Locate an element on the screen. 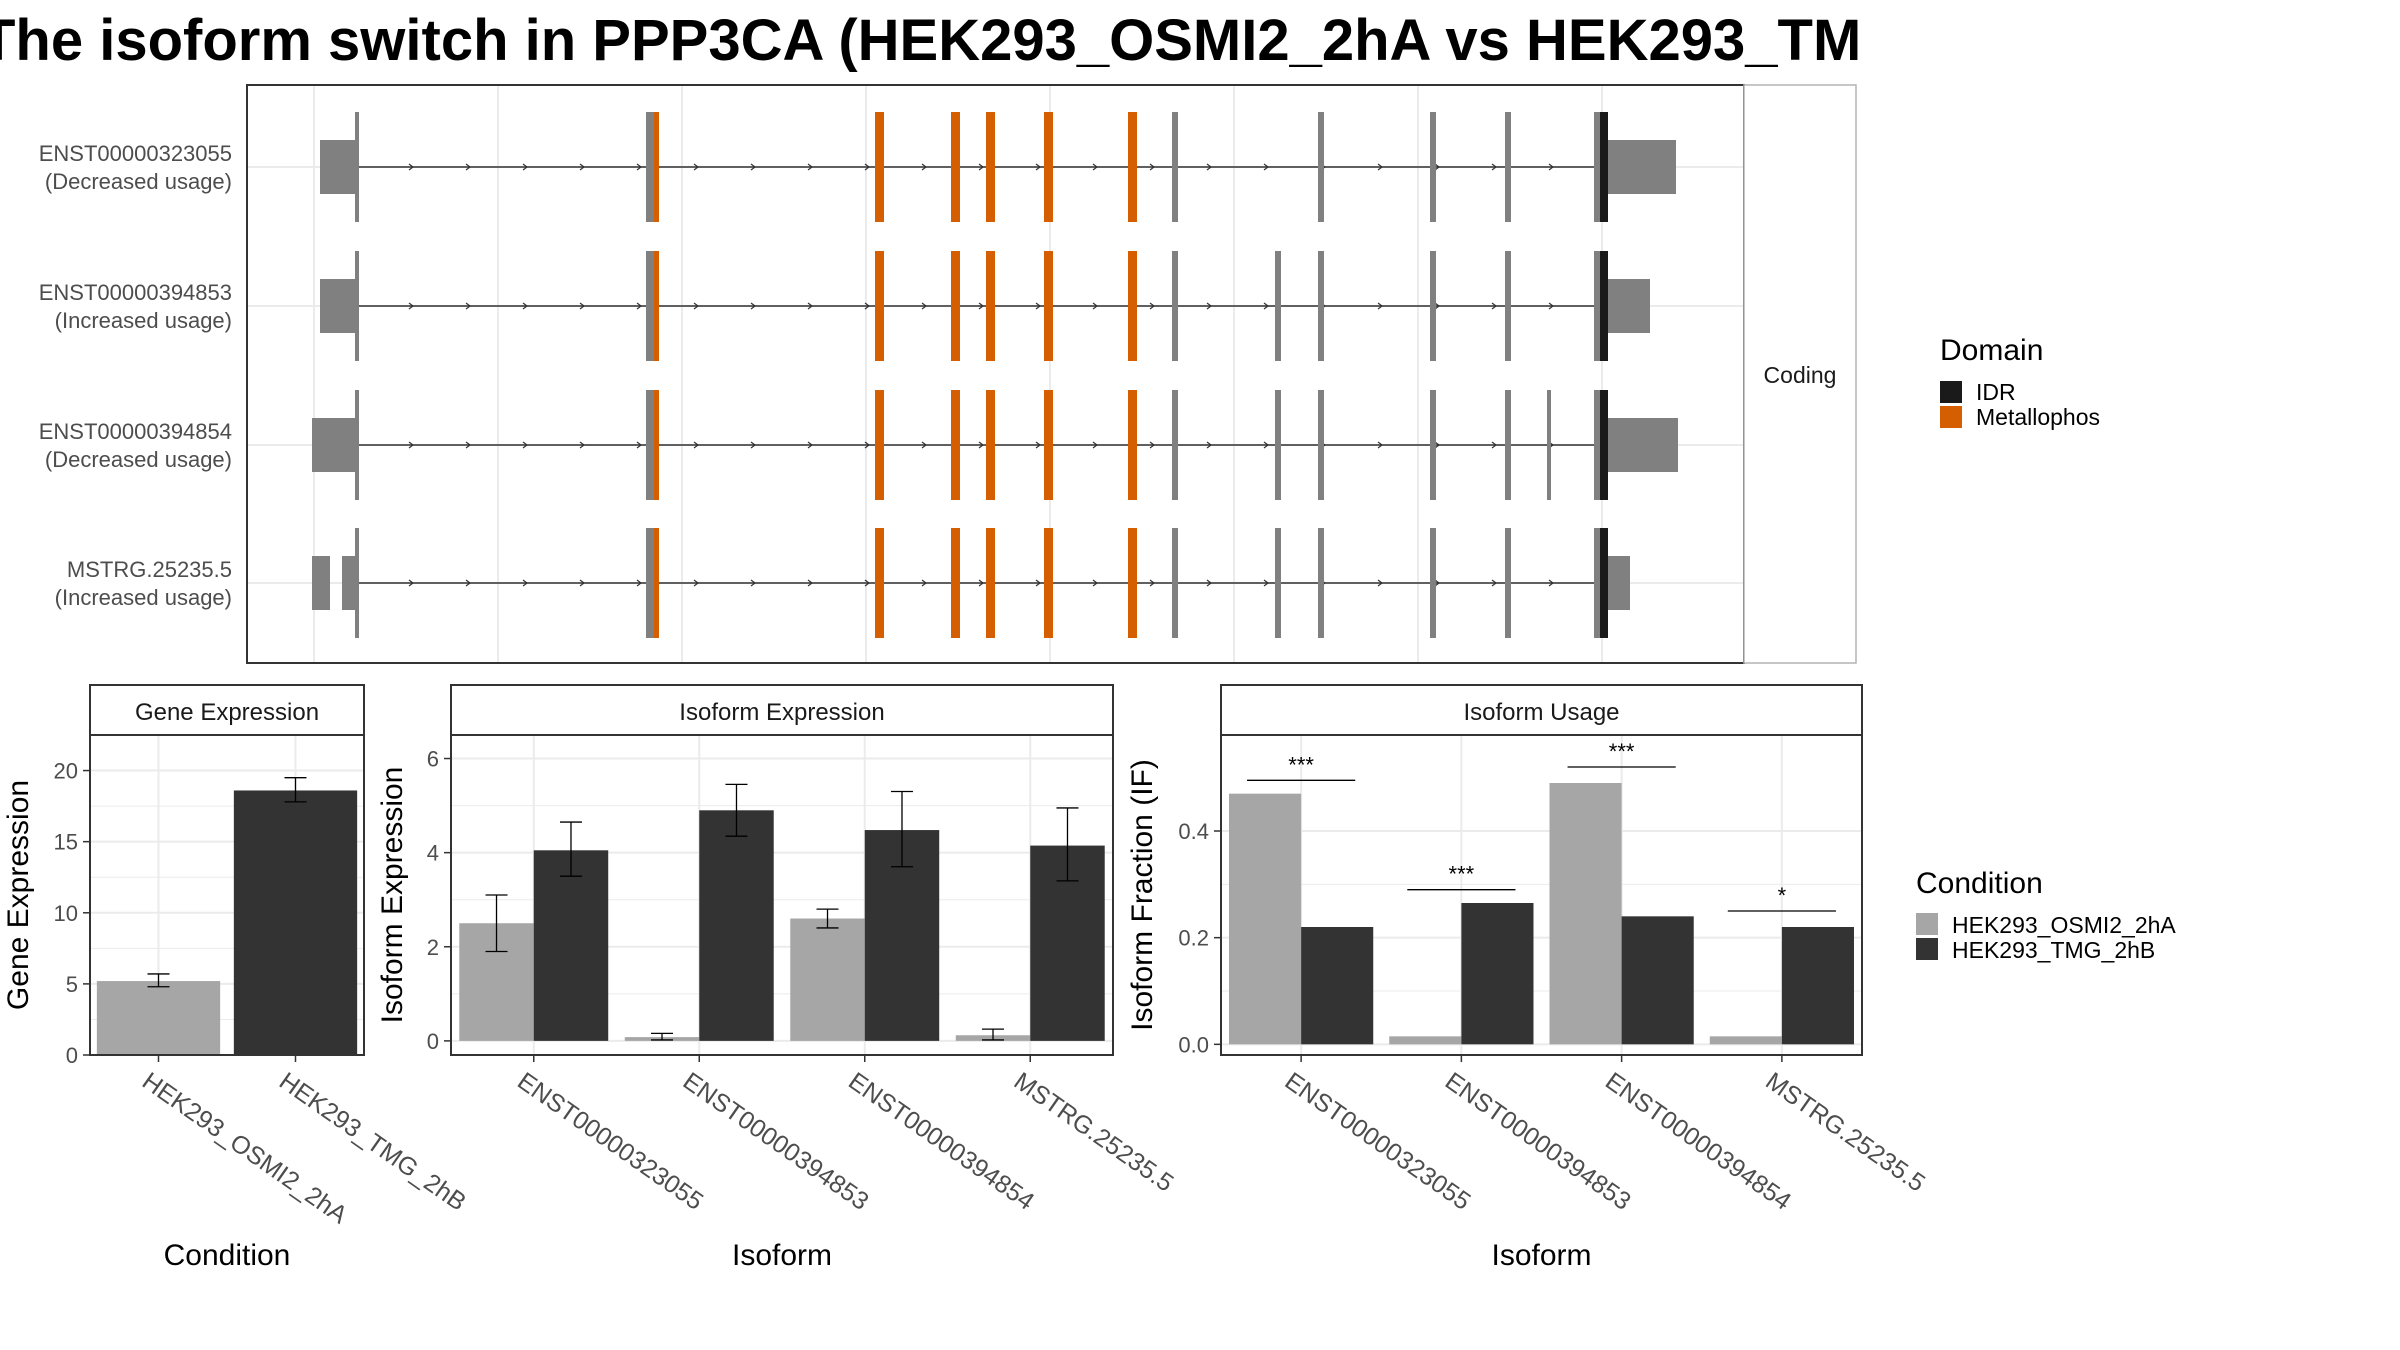  panel-title: Gene Expression is located at coordinates (227, 712).